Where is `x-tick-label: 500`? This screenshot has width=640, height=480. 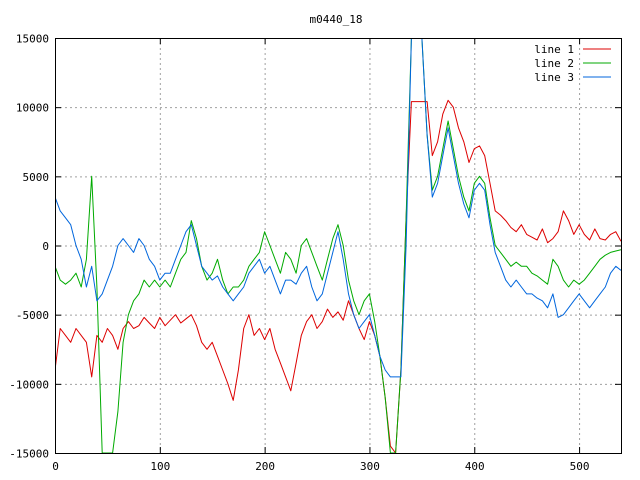 x-tick-label: 500 is located at coordinates (580, 466).